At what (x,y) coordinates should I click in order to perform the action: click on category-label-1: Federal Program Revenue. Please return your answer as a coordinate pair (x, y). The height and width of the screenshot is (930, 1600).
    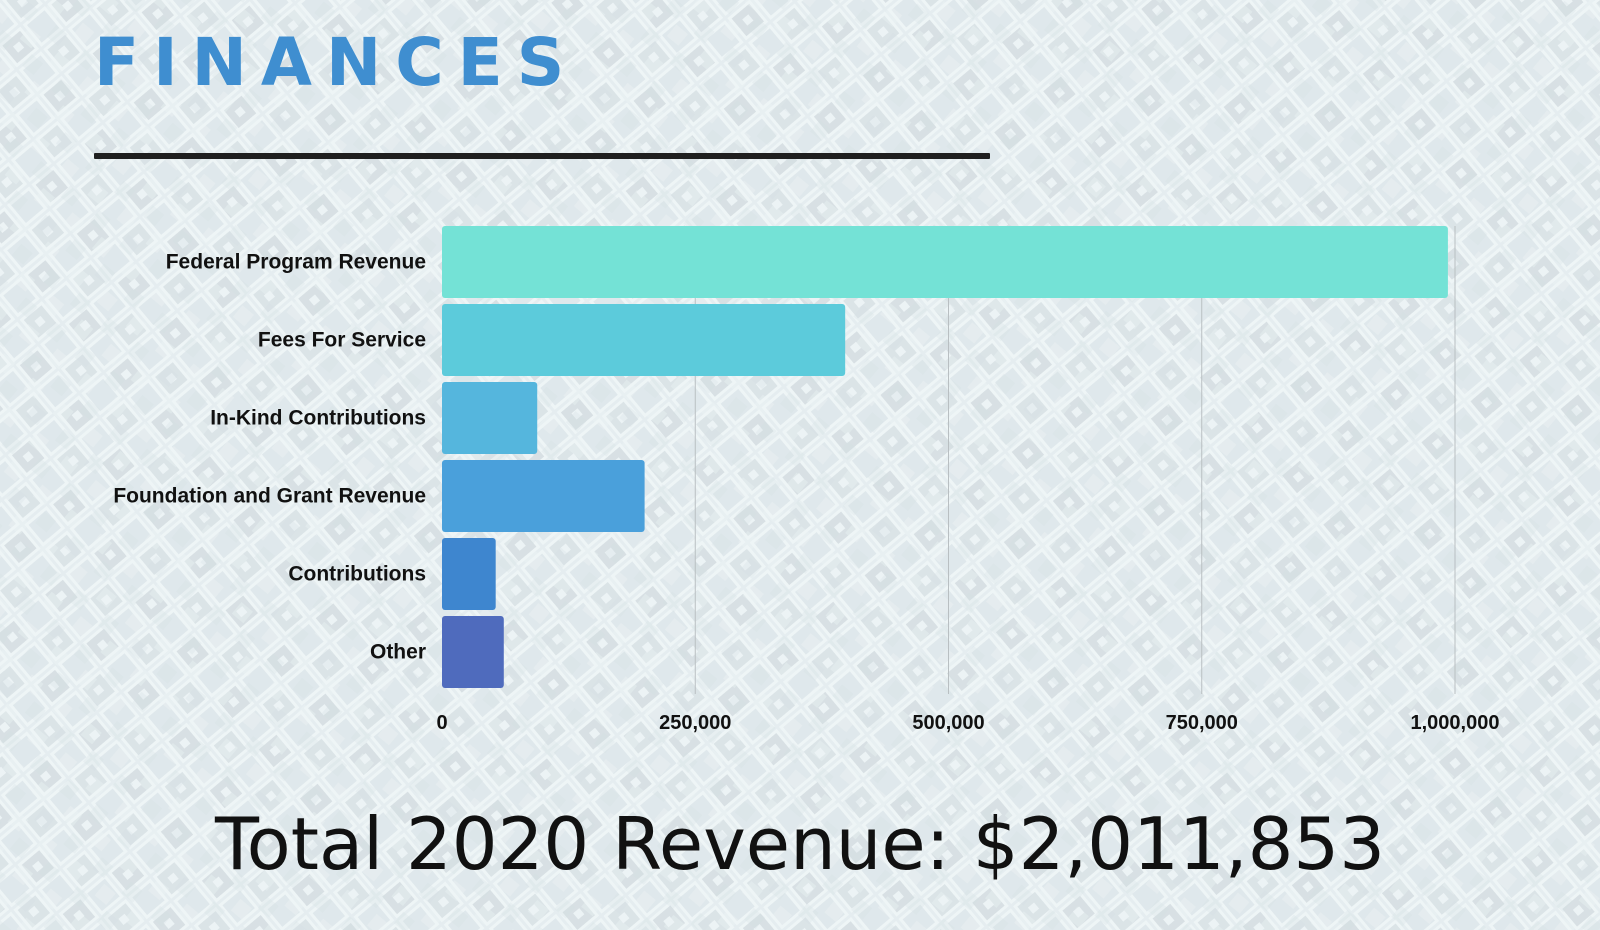
    Looking at the image, I should click on (296, 262).